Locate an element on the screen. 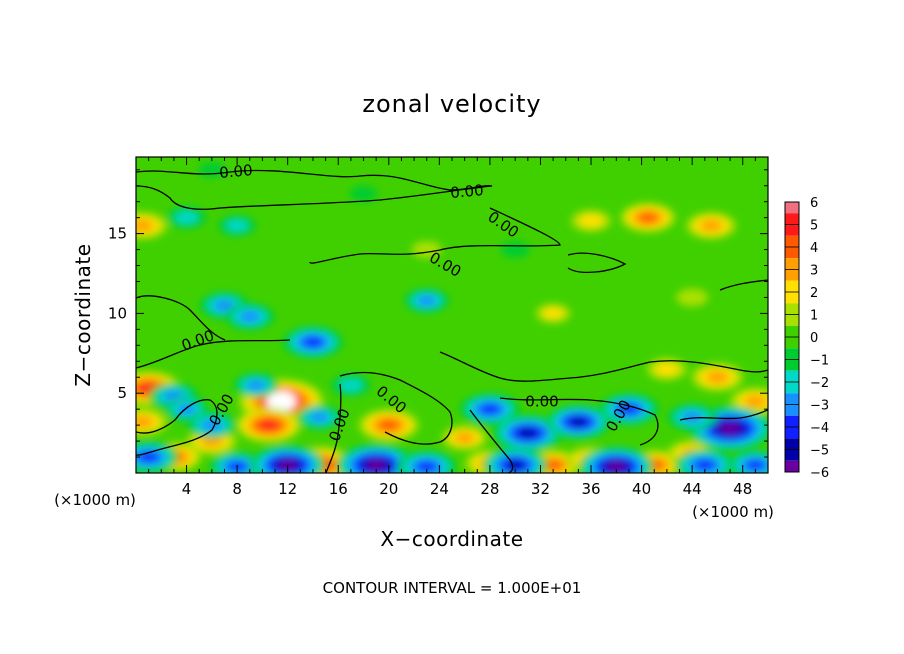 Image resolution: width=904 pixels, height=654 pixels. chart-title: zonal velocity is located at coordinates (451, 104).